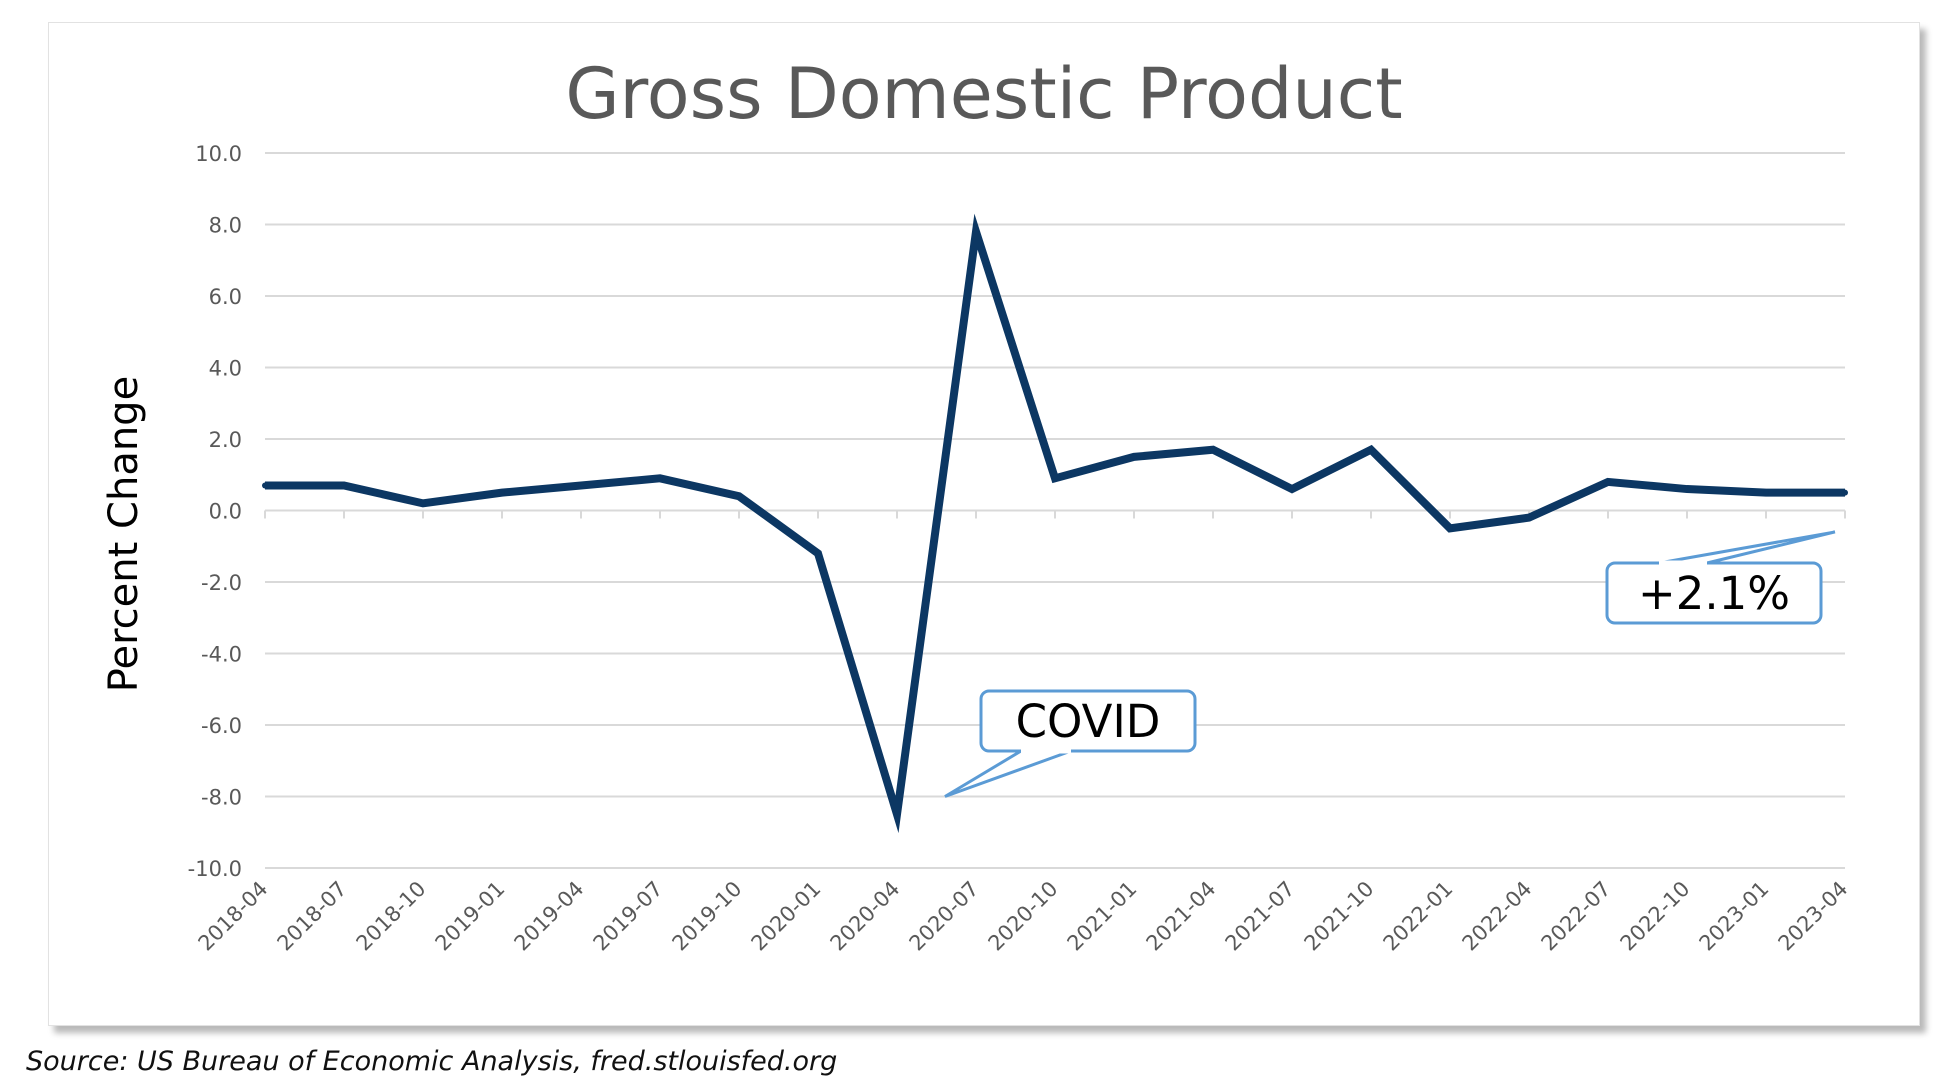 The image size is (1936, 1090). Describe the element at coordinates (628, 916) in the screenshot. I see `x-tick-label: 2019-07` at that location.